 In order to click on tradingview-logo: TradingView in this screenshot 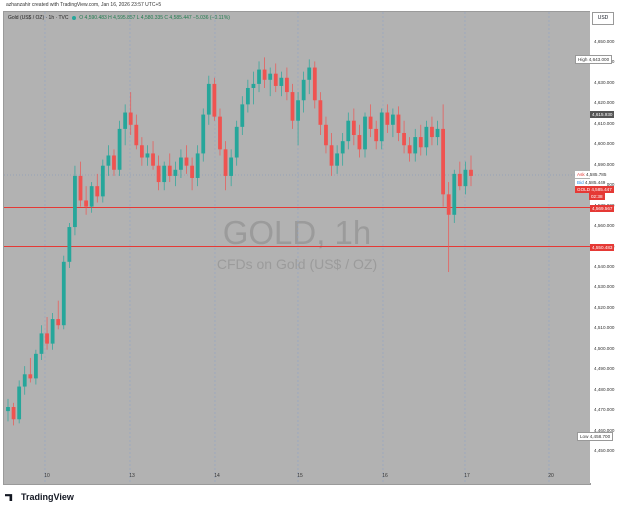, I will do `click(39, 497)`.